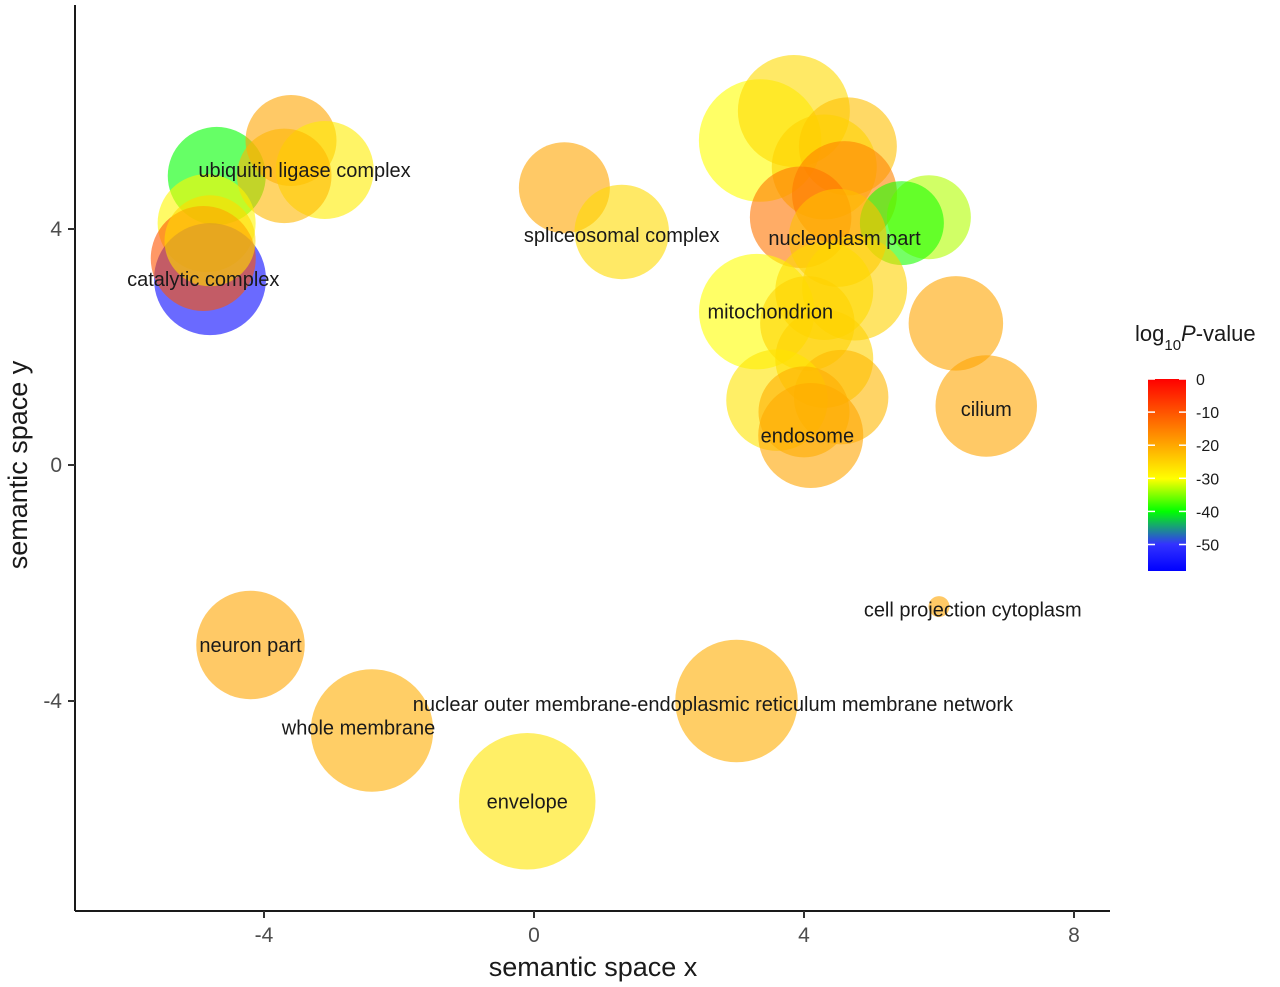 The height and width of the screenshot is (987, 1280). I want to click on legend-title-subscript: 10, so click(1172, 345).